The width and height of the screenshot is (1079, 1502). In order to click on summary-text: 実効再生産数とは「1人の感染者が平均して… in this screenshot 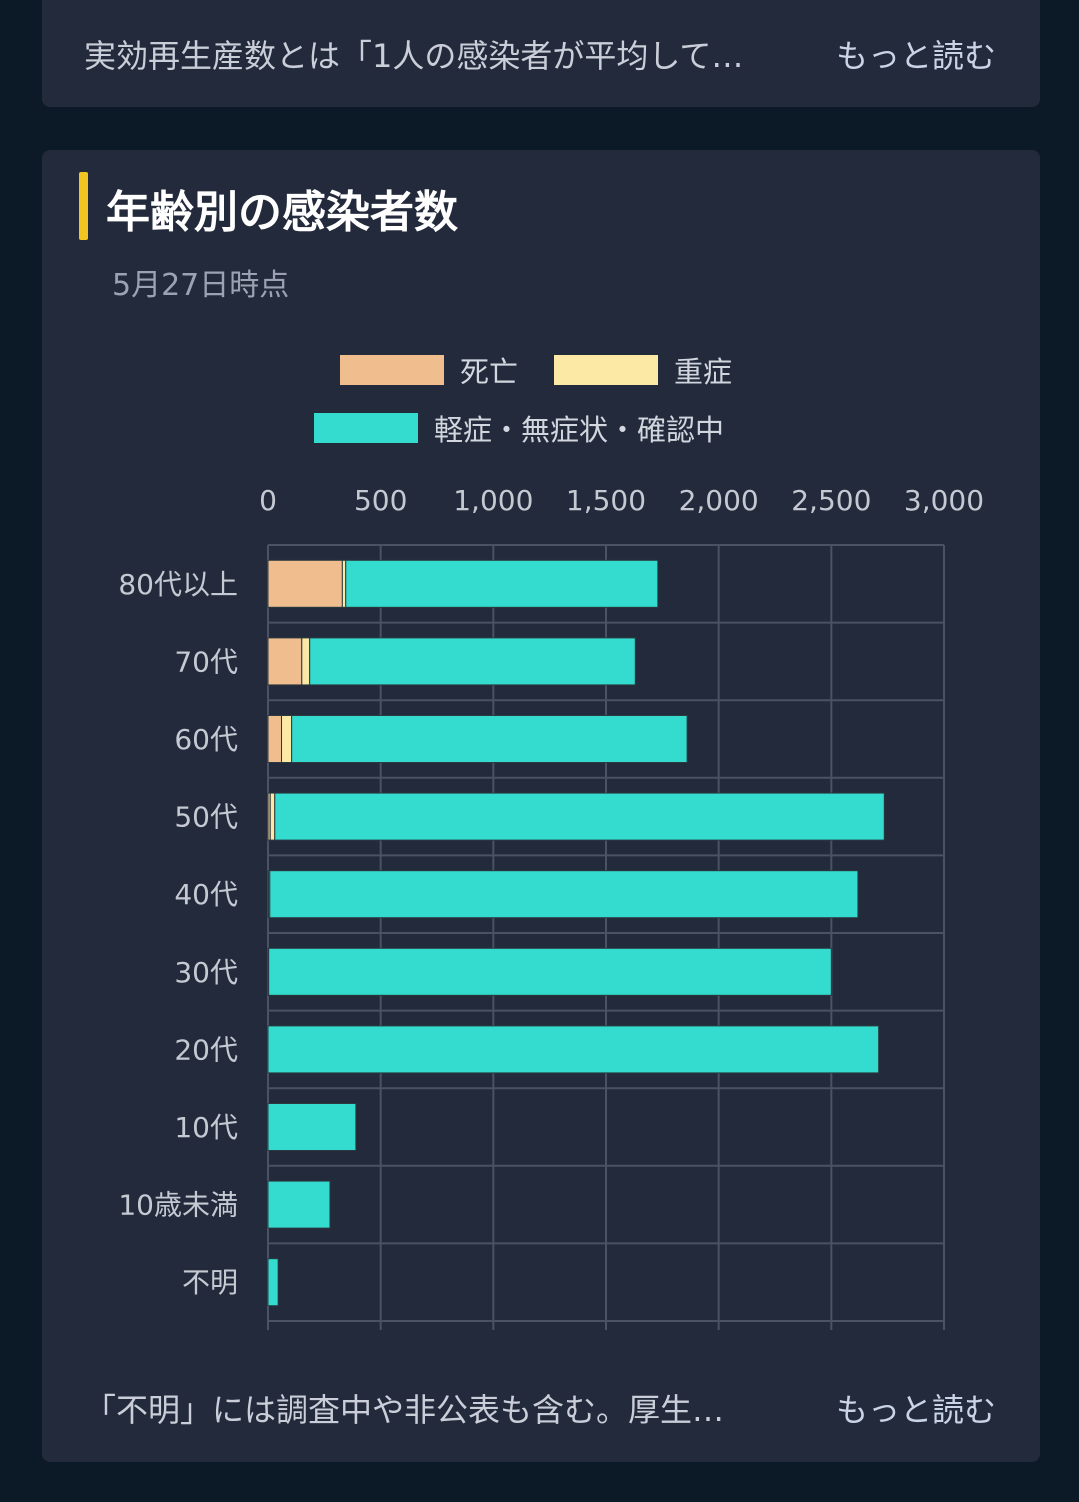, I will do `click(414, 56)`.